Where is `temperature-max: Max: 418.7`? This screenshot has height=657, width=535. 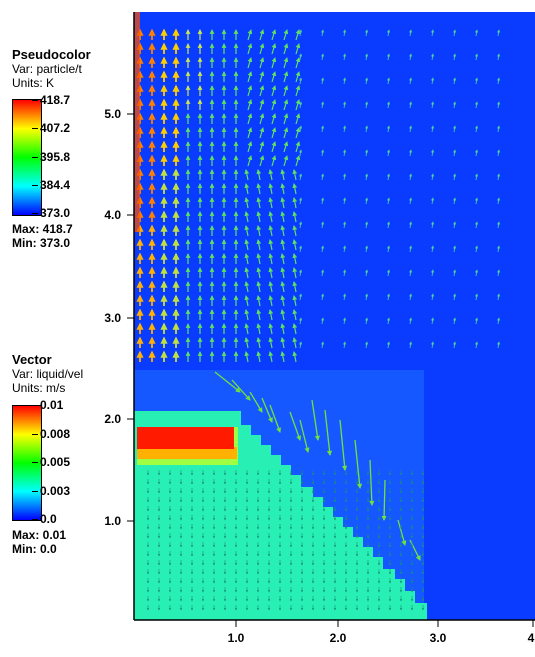 temperature-max: Max: 418.7 is located at coordinates (42, 229).